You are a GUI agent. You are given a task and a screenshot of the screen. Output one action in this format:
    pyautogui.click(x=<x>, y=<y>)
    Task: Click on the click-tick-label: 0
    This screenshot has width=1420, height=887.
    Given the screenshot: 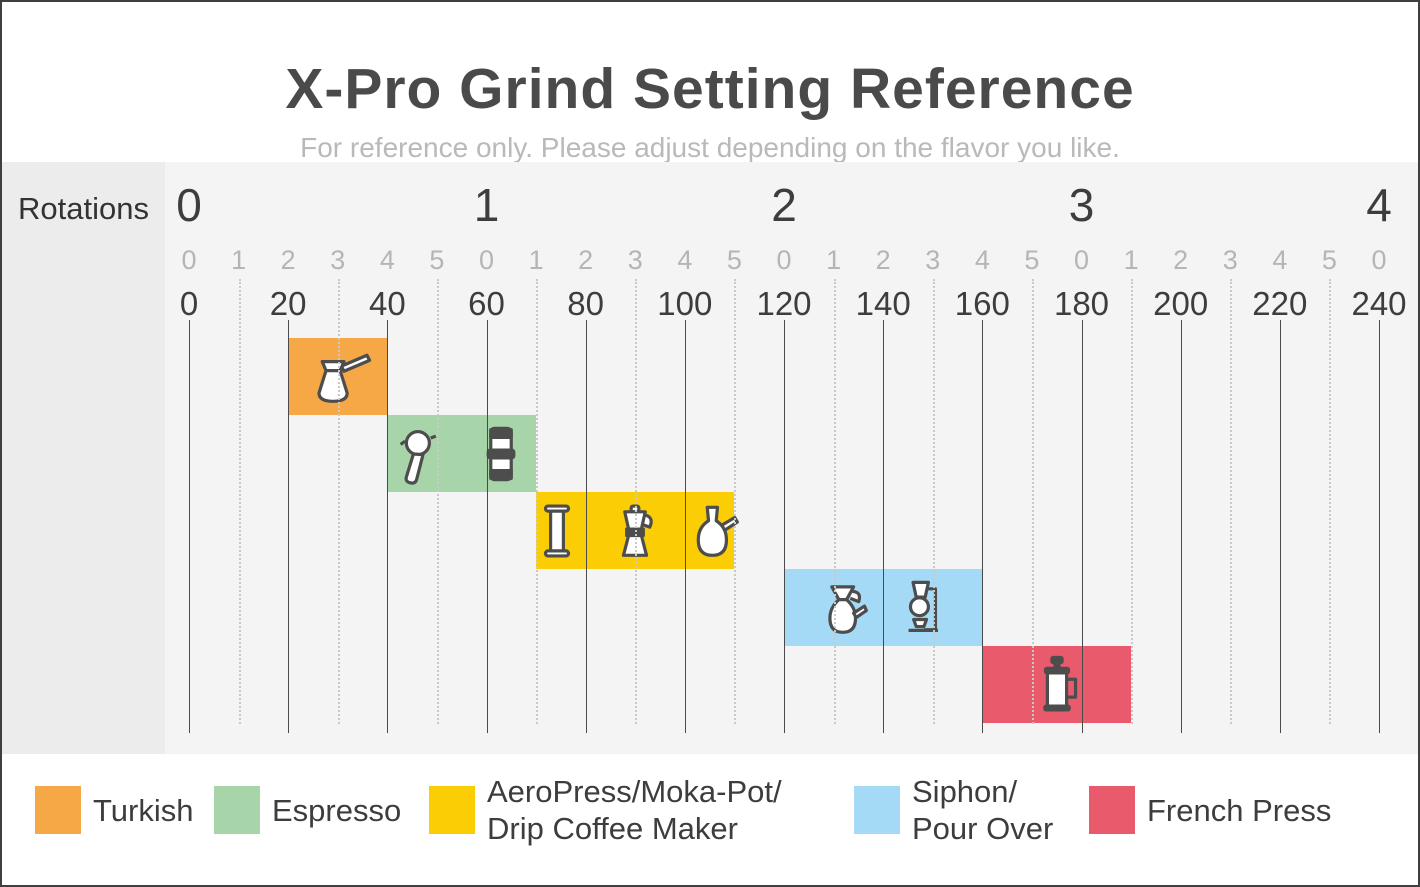 What is the action you would take?
    pyautogui.click(x=189, y=303)
    